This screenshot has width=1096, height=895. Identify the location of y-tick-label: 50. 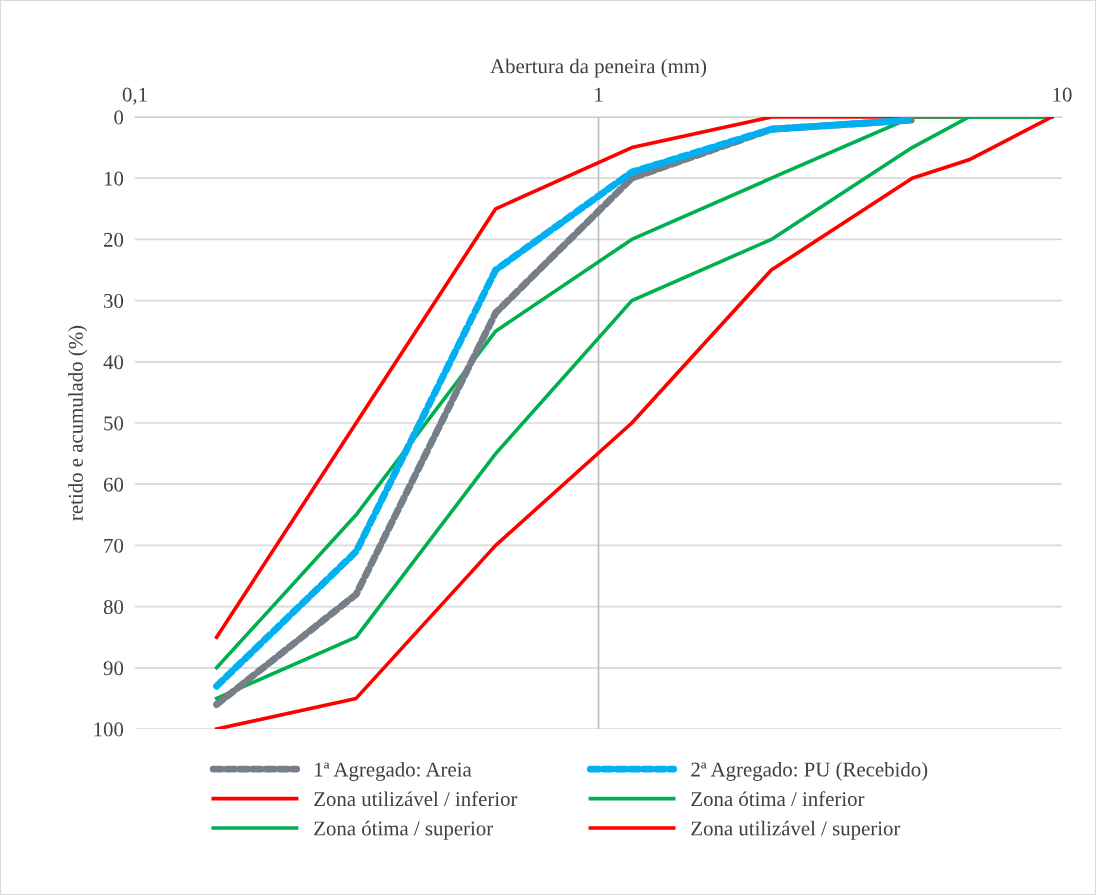
(114, 423).